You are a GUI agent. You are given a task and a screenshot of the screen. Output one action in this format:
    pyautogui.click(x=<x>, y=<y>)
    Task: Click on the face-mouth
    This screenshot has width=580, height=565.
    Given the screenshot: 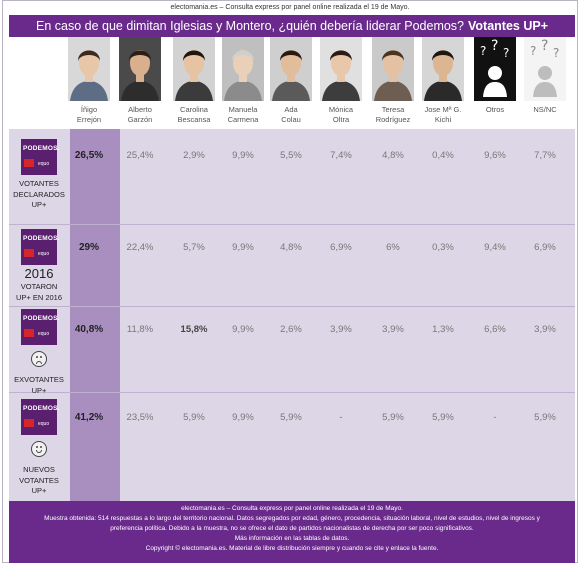 What is the action you would take?
    pyautogui.click(x=39, y=451)
    